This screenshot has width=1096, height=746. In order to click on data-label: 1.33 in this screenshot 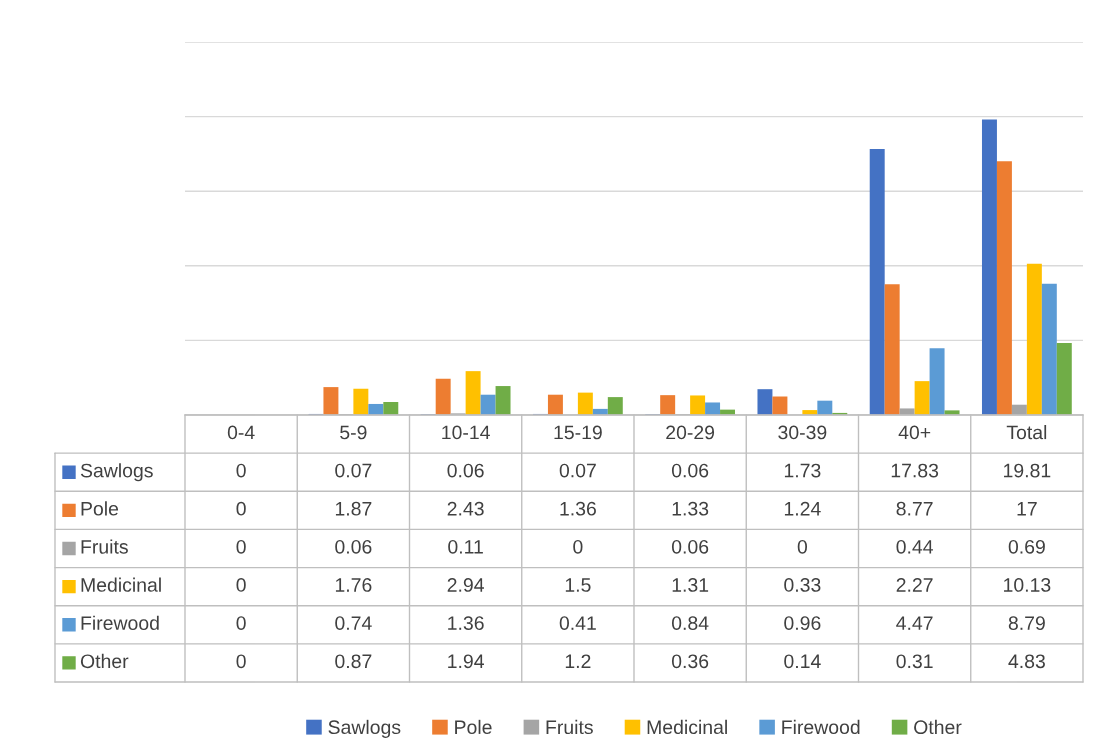, I will do `click(690, 508)`.